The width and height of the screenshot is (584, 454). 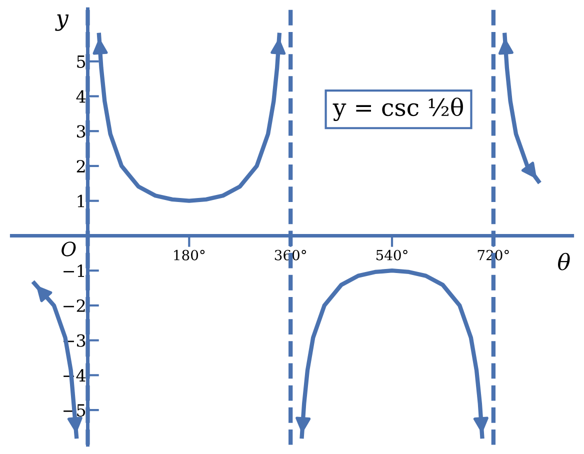 I want to click on y-tick-label: 4, so click(x=81, y=96).